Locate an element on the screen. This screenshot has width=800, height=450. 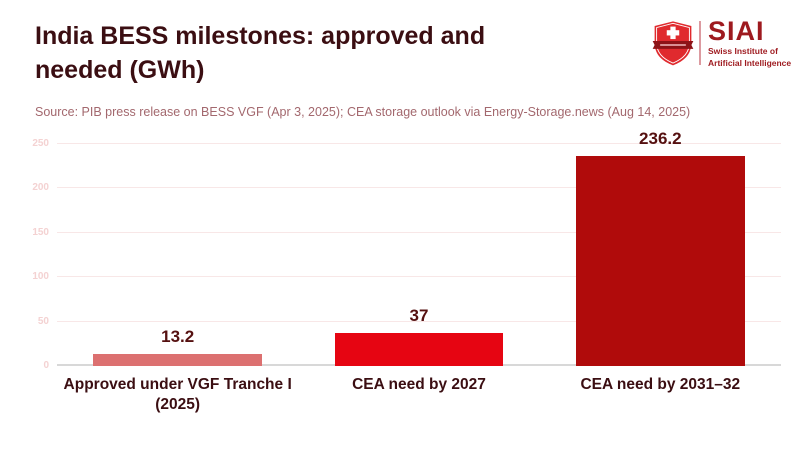
logo-subtitle-line1: Swiss Institute of is located at coordinates (743, 51).